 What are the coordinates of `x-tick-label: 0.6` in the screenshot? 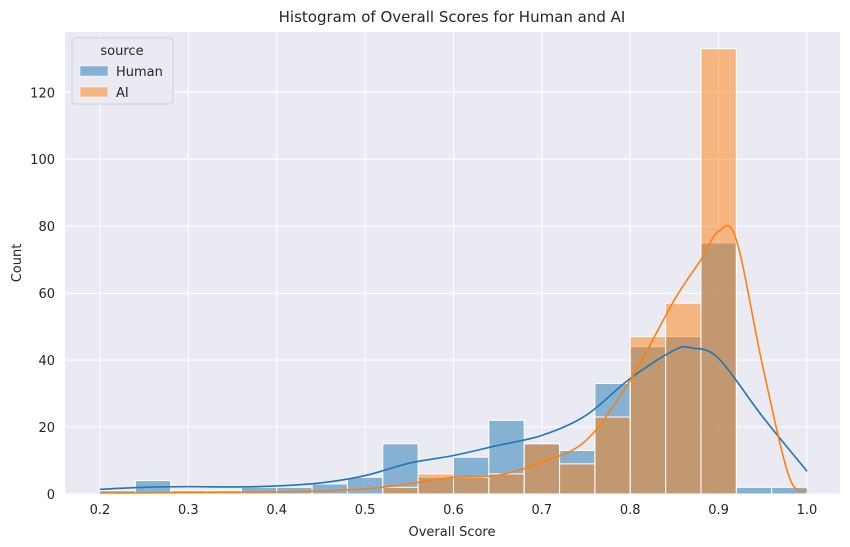 It's located at (453, 510).